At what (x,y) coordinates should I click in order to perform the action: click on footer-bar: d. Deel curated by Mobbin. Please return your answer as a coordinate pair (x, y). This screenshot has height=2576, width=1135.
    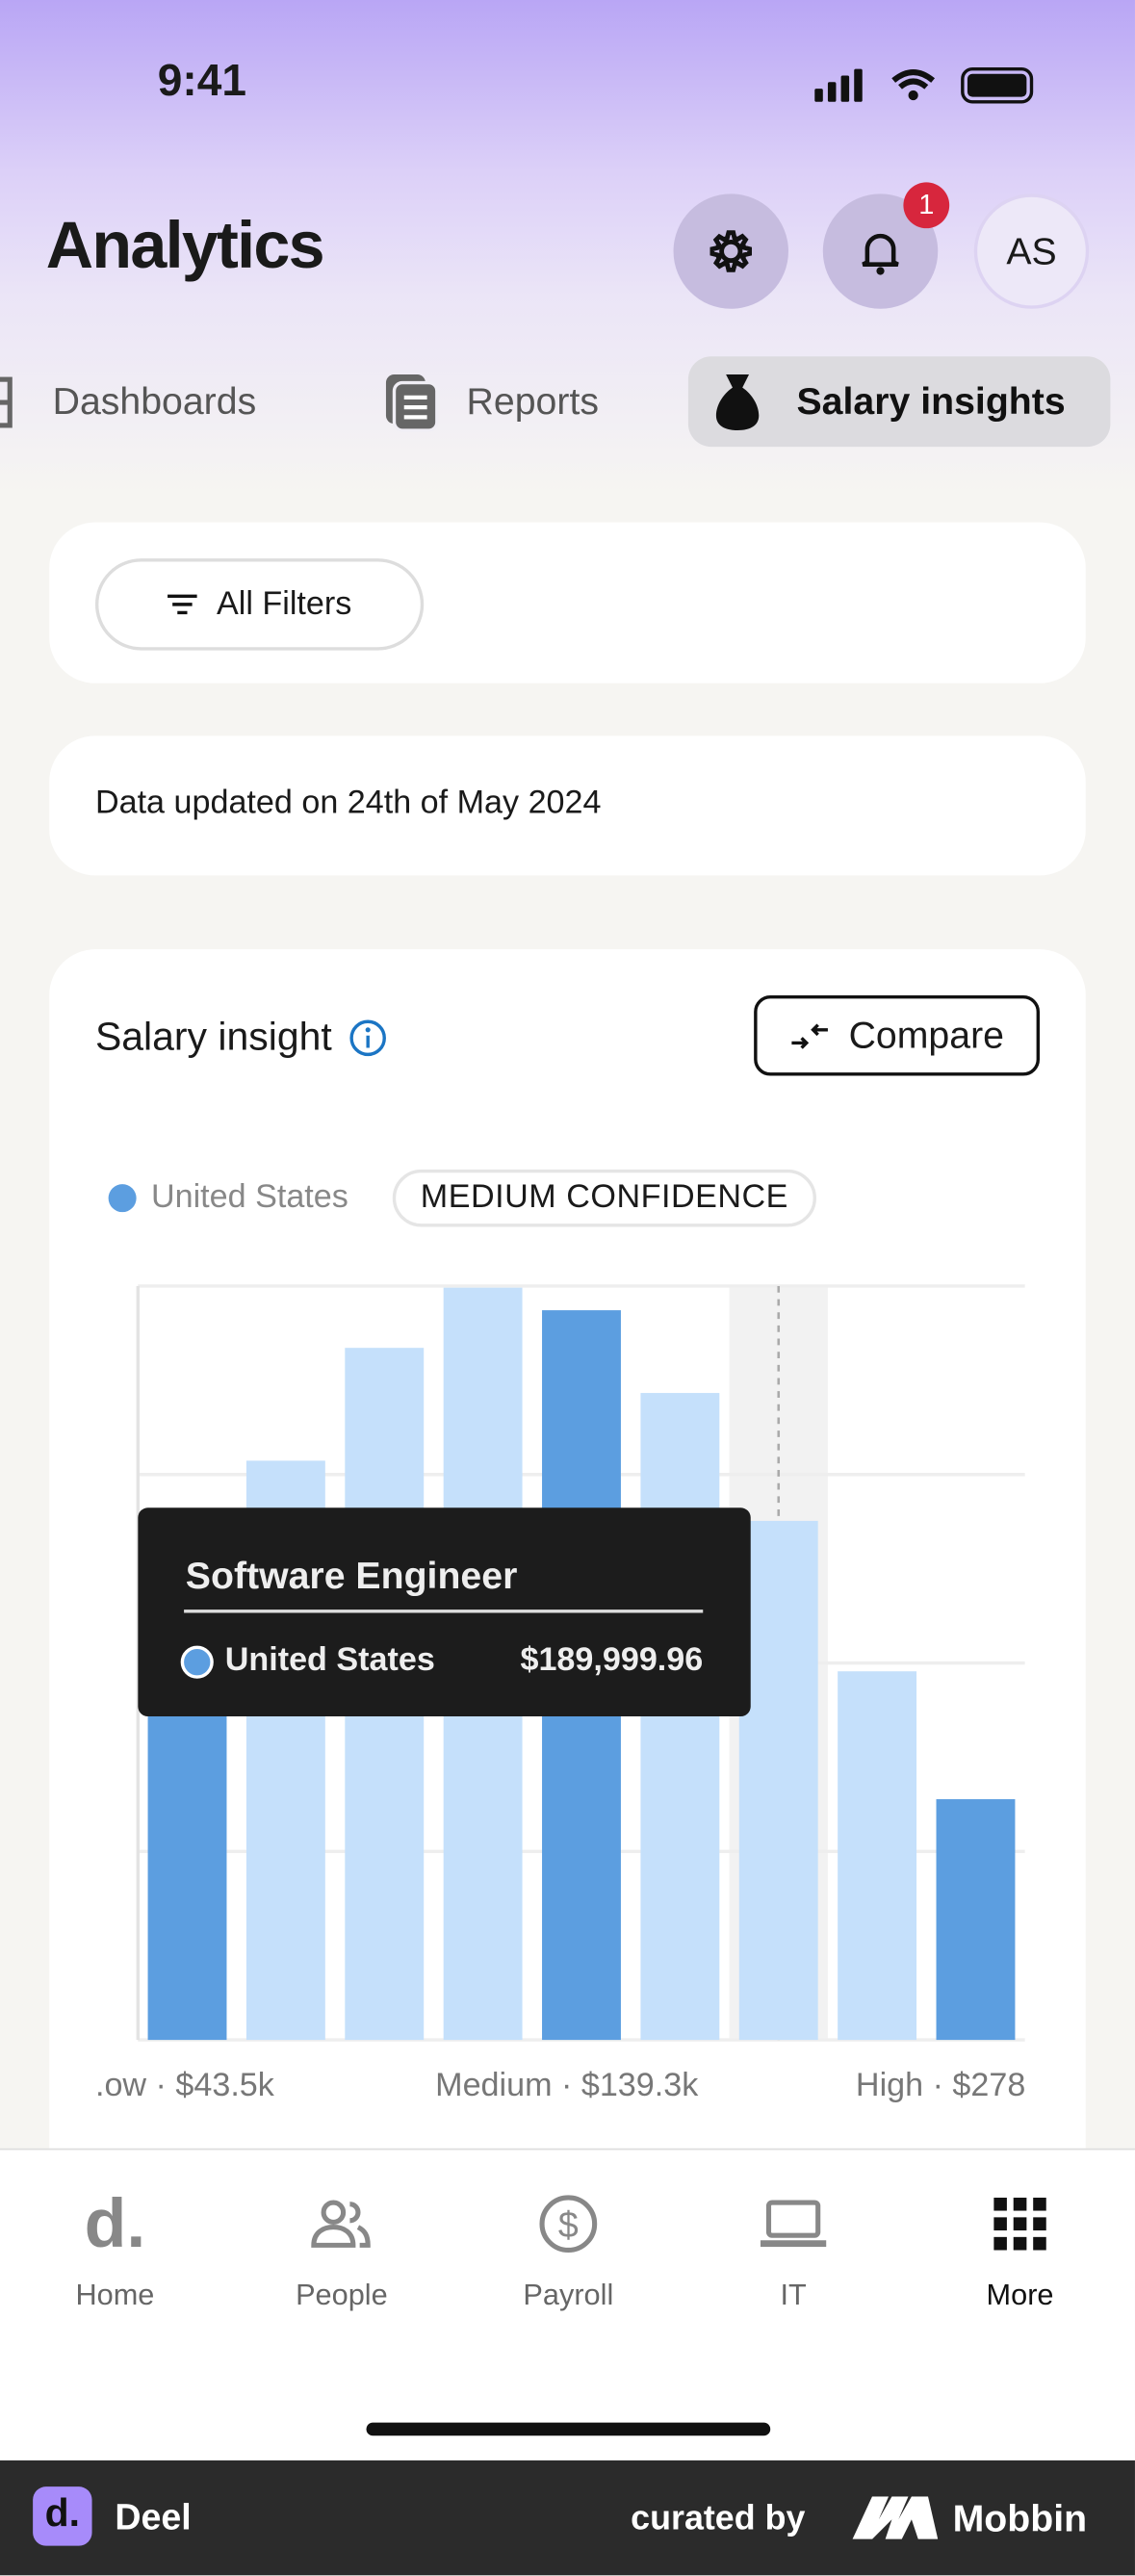
    Looking at the image, I should click on (567, 2518).